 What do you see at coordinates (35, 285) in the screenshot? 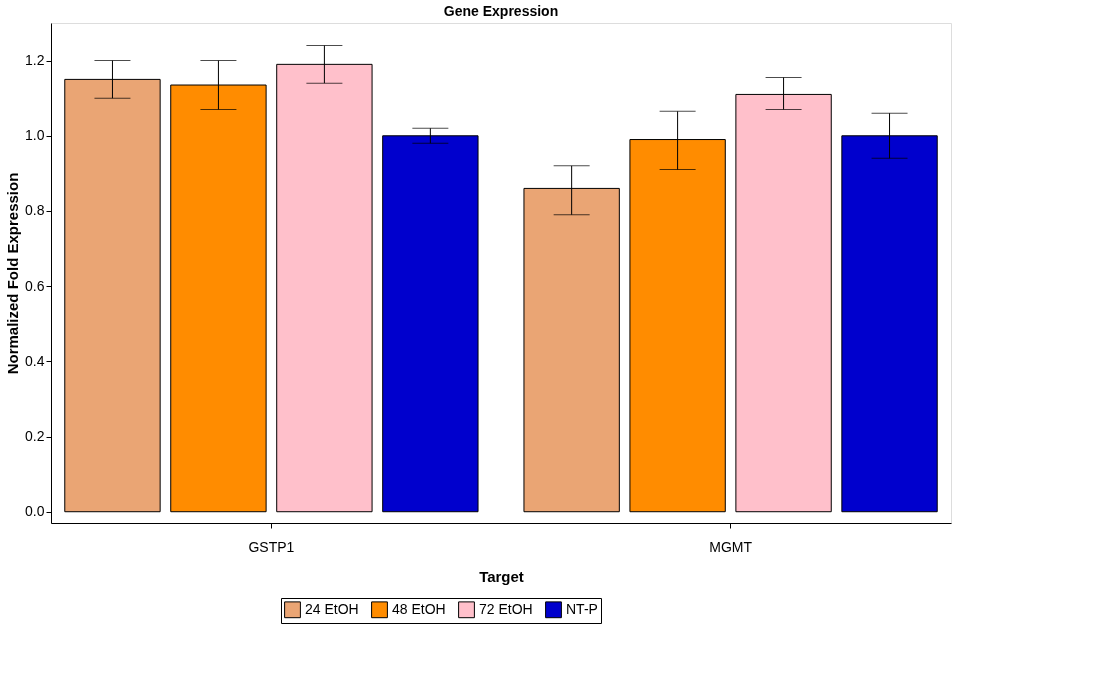
I see `y-tick-label: 0.6` at bounding box center [35, 285].